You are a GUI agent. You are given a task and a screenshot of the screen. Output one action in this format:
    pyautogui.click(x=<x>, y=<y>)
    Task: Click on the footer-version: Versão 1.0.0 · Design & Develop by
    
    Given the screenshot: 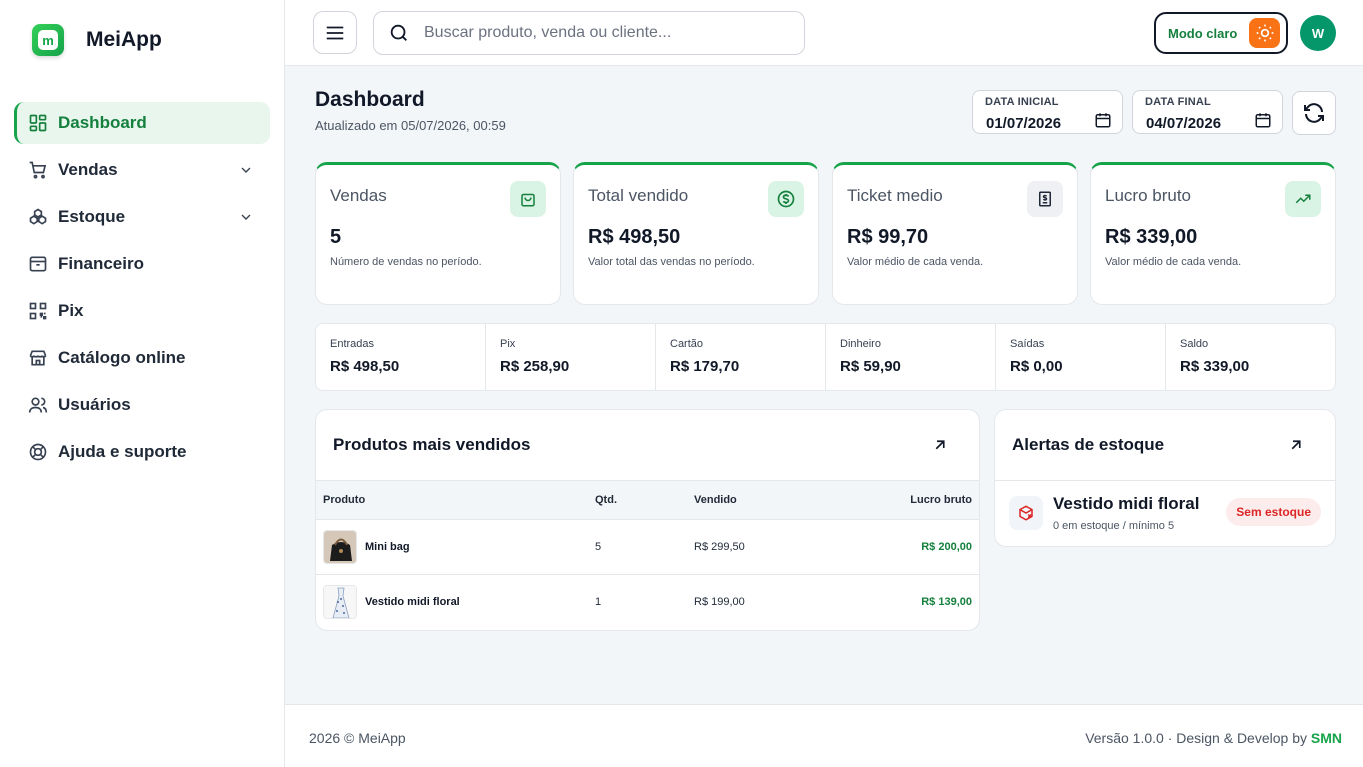 What is the action you would take?
    pyautogui.click(x=1196, y=738)
    